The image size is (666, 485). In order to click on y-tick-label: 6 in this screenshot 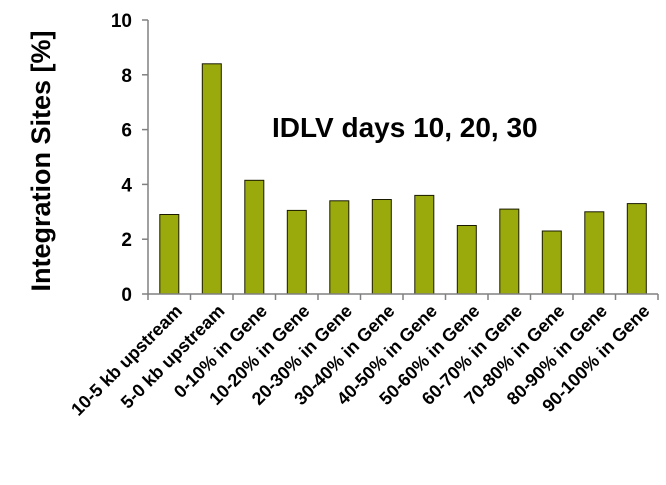, I will do `click(126, 131)`.